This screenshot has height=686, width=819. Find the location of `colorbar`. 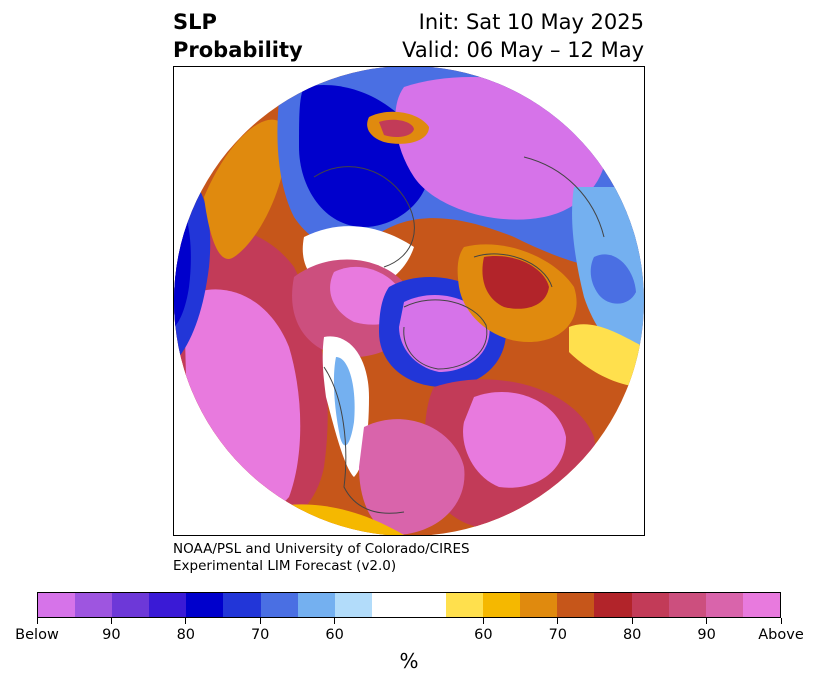

colorbar is located at coordinates (409, 605).